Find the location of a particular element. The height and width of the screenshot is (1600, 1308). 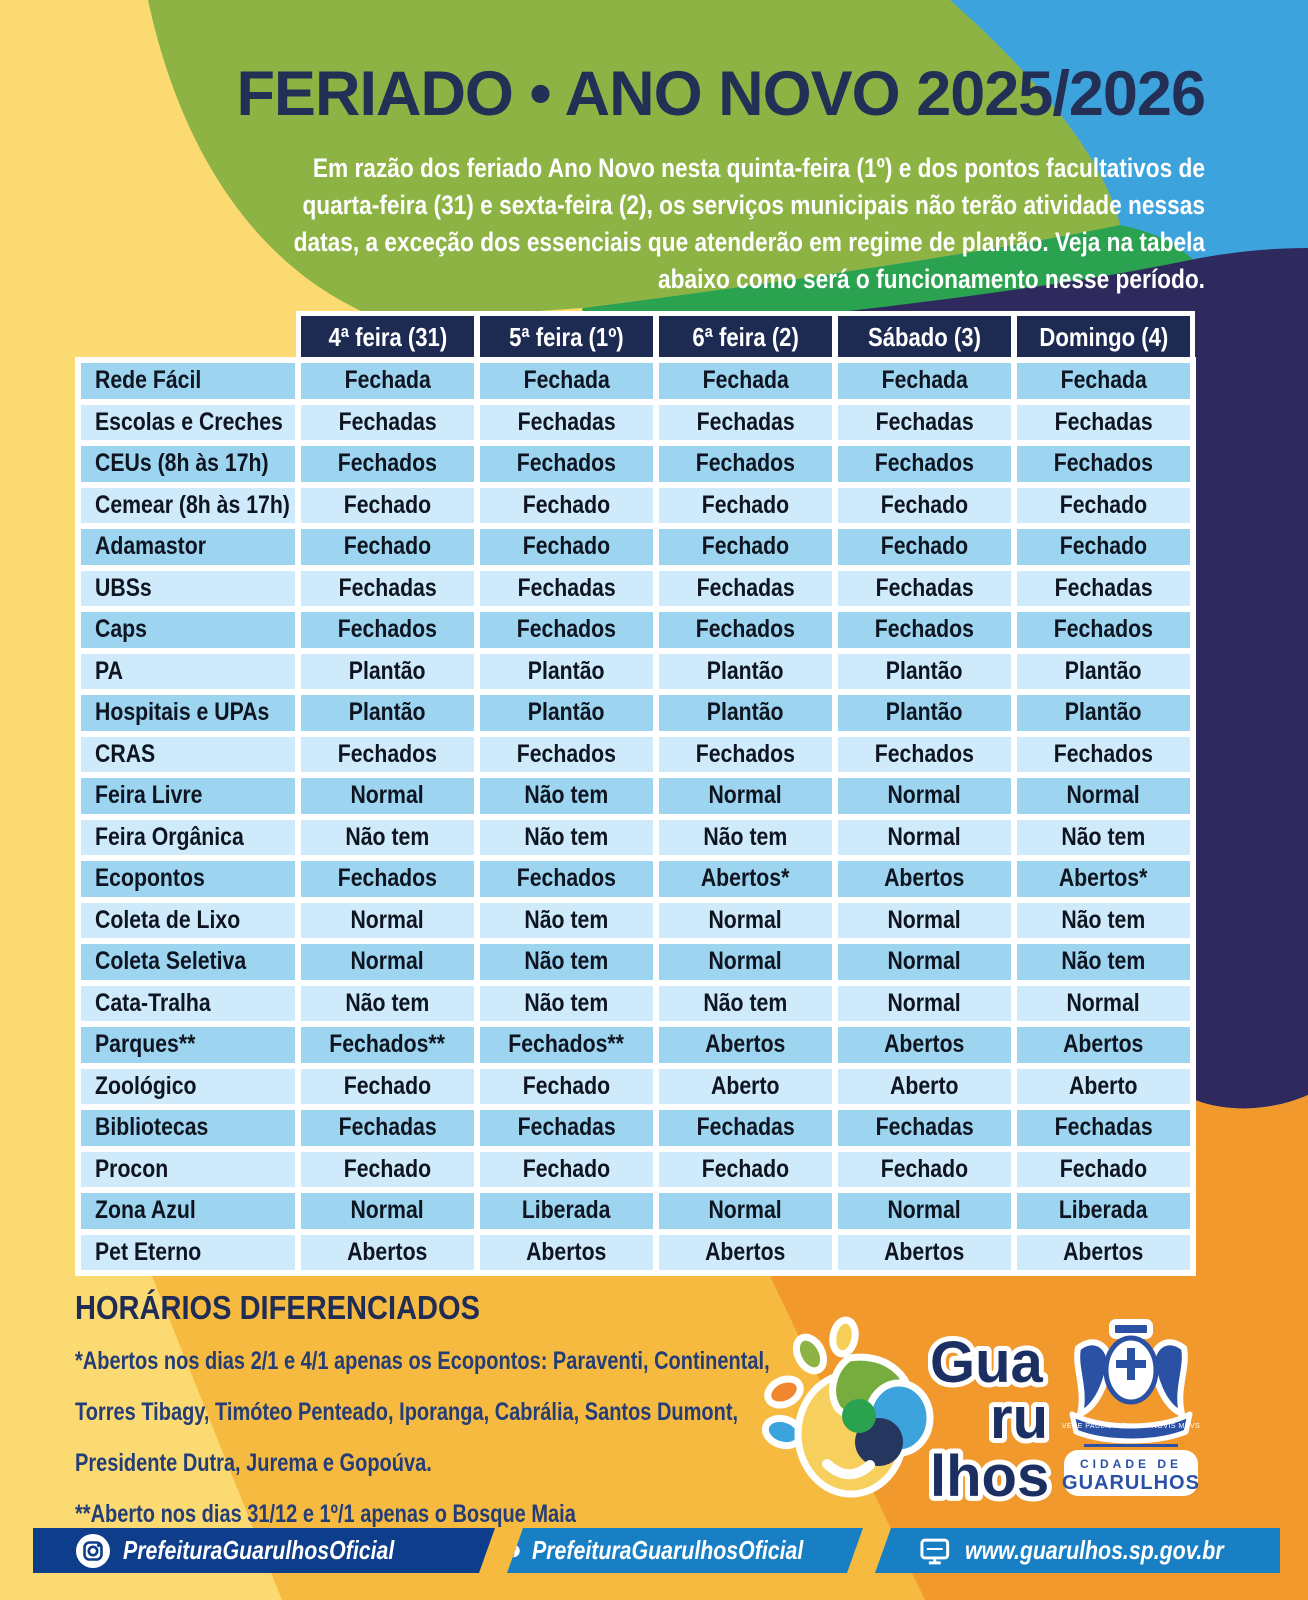

service-name-cell: Zoológico is located at coordinates (188, 1086).